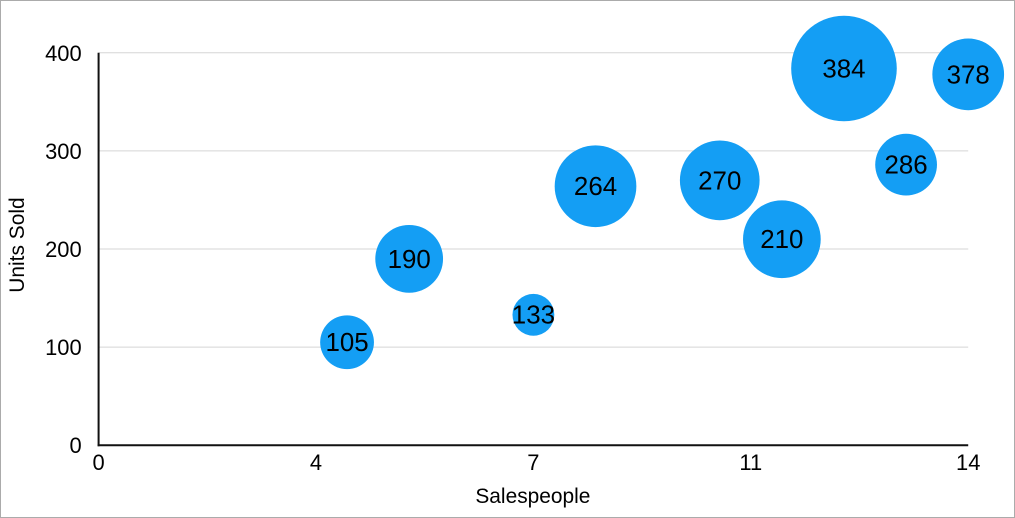 Image resolution: width=1015 pixels, height=518 pixels. What do you see at coordinates (63, 151) in the screenshot?
I see `y-tick-label: 300` at bounding box center [63, 151].